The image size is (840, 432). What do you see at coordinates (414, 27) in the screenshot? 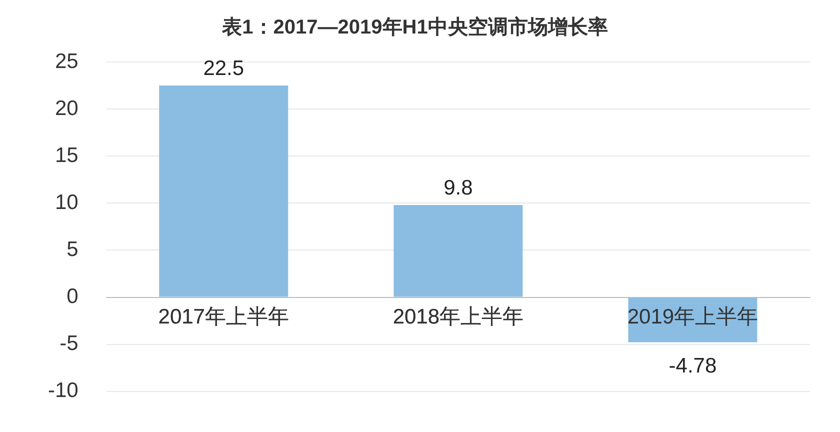
I see `chart-title: 表1：2017—2019年H1中央空调市场增长率` at bounding box center [414, 27].